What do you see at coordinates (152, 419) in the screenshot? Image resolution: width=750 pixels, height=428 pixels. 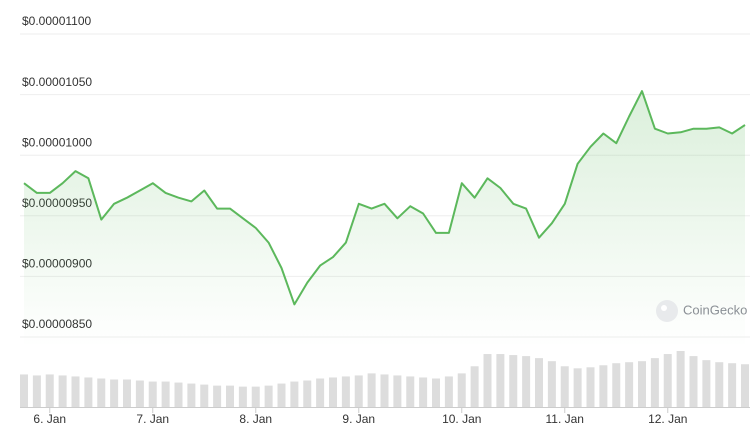 I see `x-tick-label: 7. Jan` at bounding box center [152, 419].